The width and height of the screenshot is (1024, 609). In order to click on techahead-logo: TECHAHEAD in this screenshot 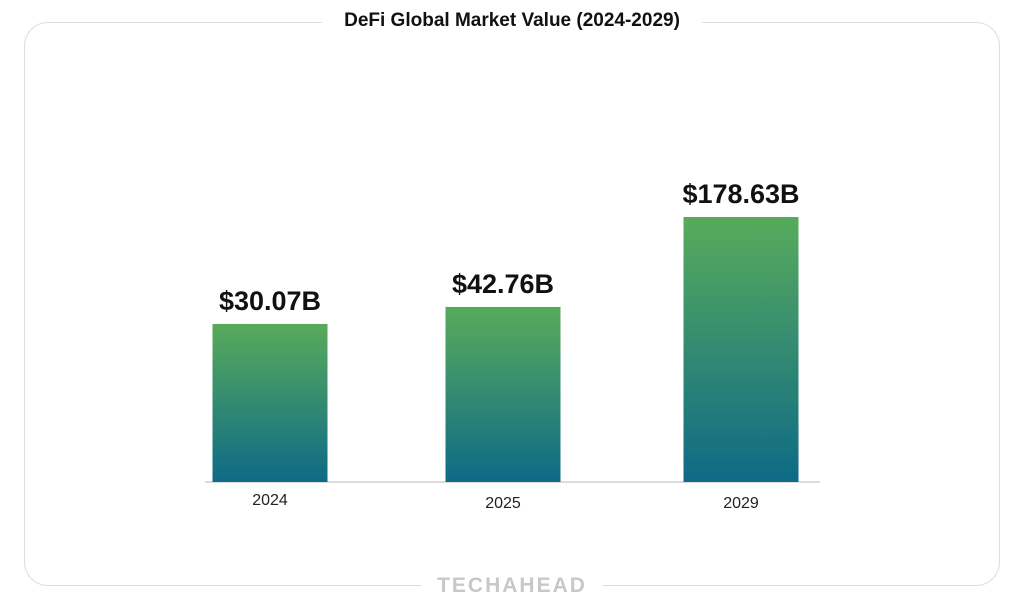, I will do `click(512, 585)`.